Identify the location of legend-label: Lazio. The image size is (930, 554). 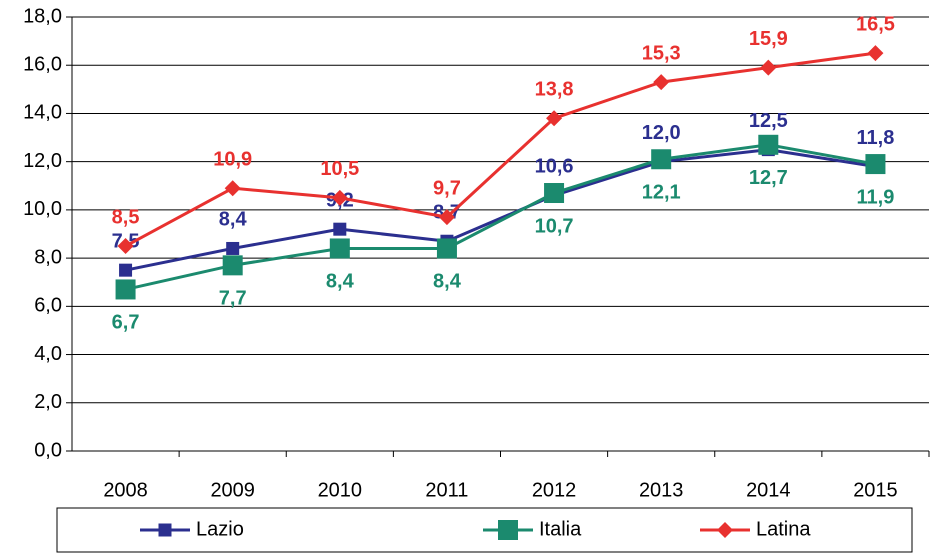
(220, 529).